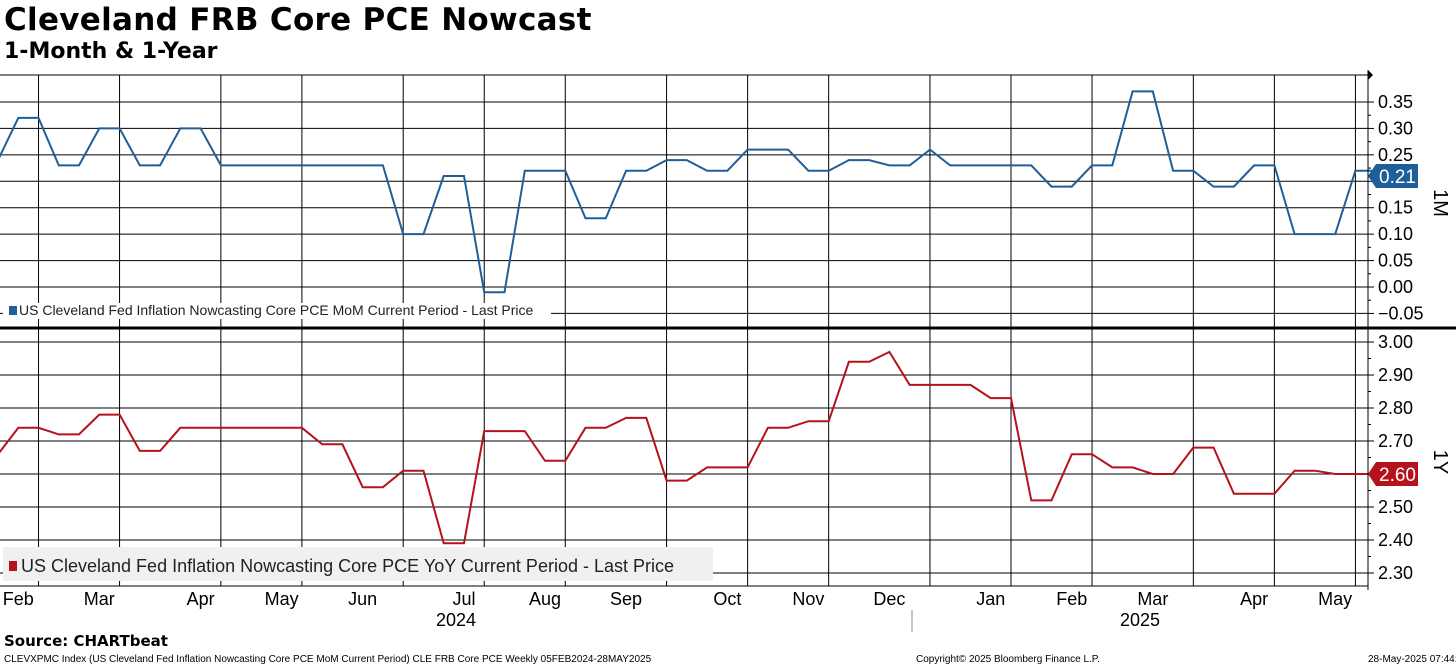 Image resolution: width=1456 pixels, height=668 pixels. What do you see at coordinates (1395, 287) in the screenshot?
I see `y-tick-label: 0.00` at bounding box center [1395, 287].